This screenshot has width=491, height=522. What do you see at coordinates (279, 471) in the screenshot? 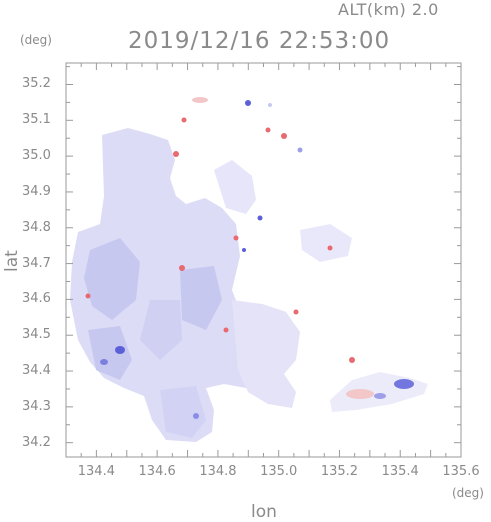
I see `x-tick-label: 135.0` at bounding box center [279, 471].